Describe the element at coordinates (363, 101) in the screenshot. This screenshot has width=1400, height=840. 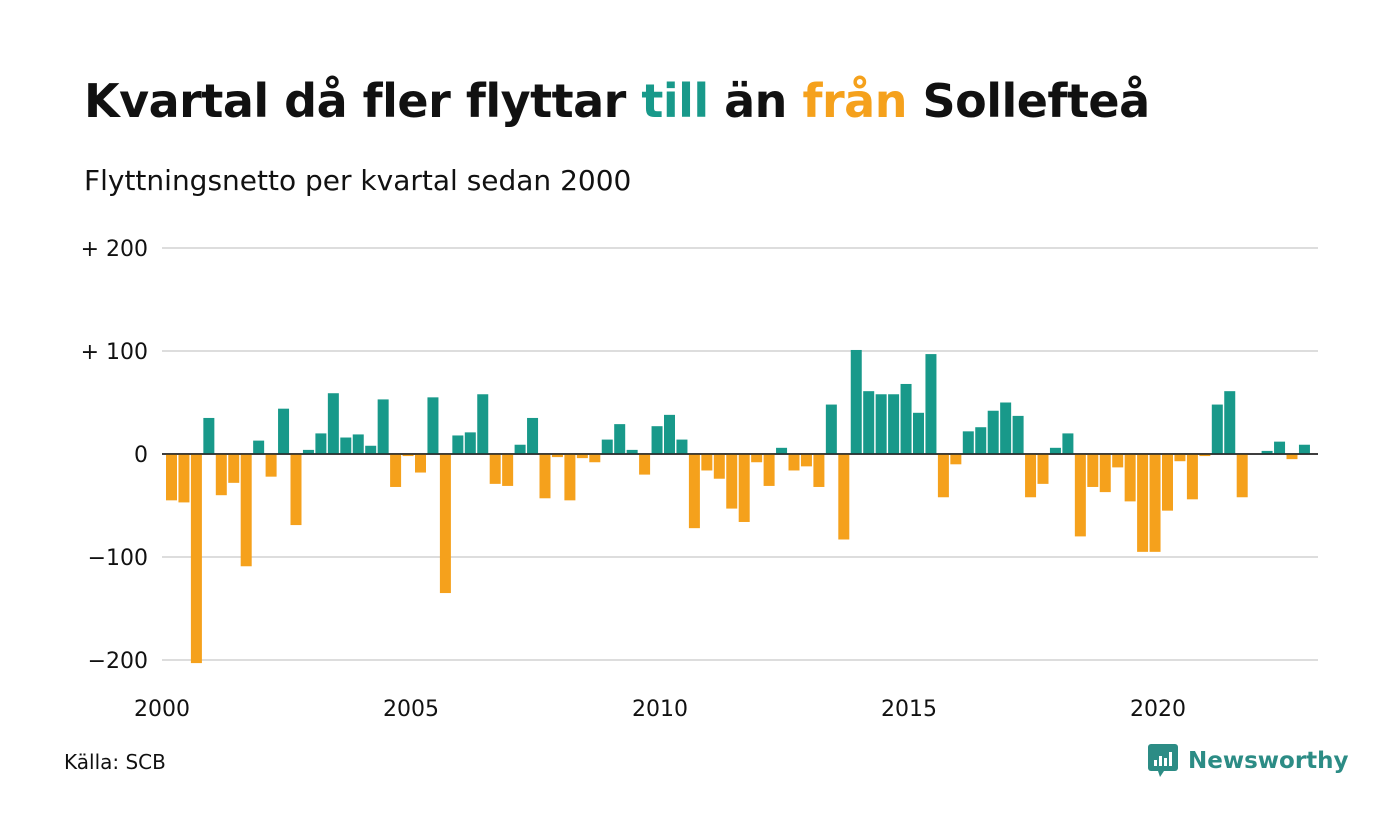
I see `title-part1: Kvartal då fler flyttar` at that location.